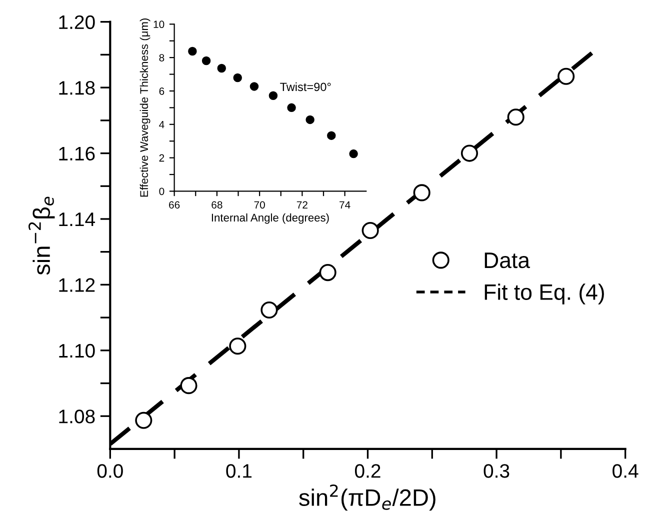  Describe the element at coordinates (161, 158) in the screenshot. I see `y-tick-label: 2` at that location.